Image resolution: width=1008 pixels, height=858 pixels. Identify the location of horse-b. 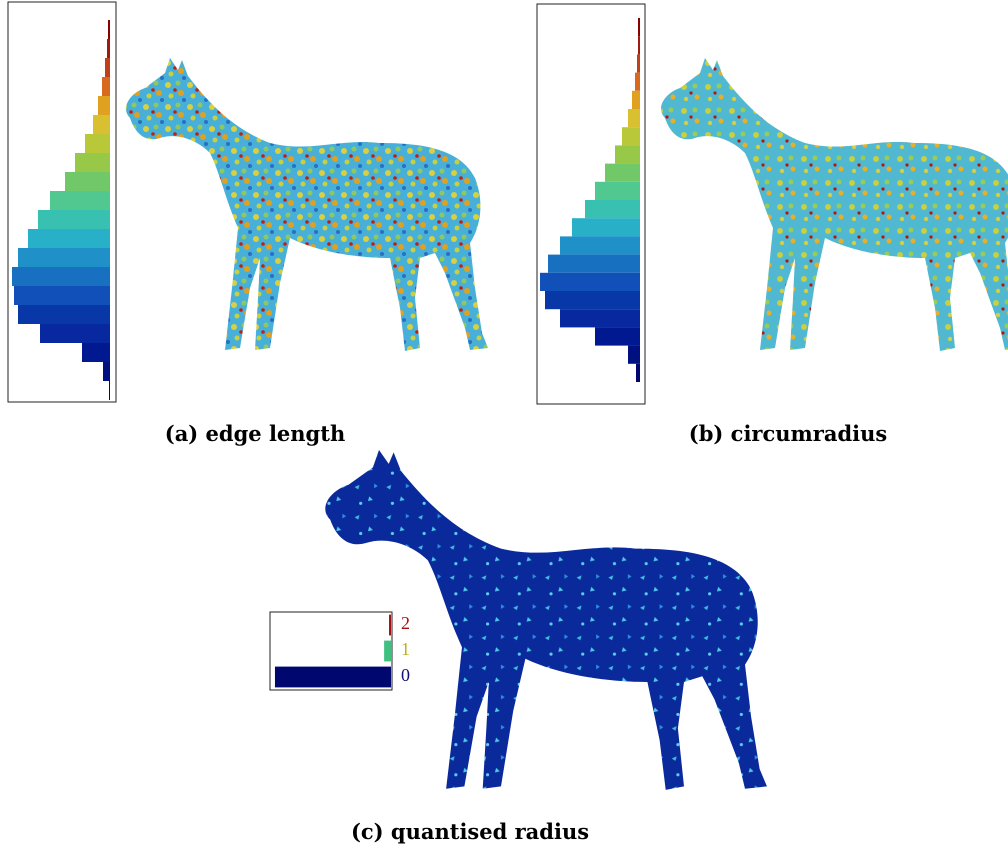
(834, 204).